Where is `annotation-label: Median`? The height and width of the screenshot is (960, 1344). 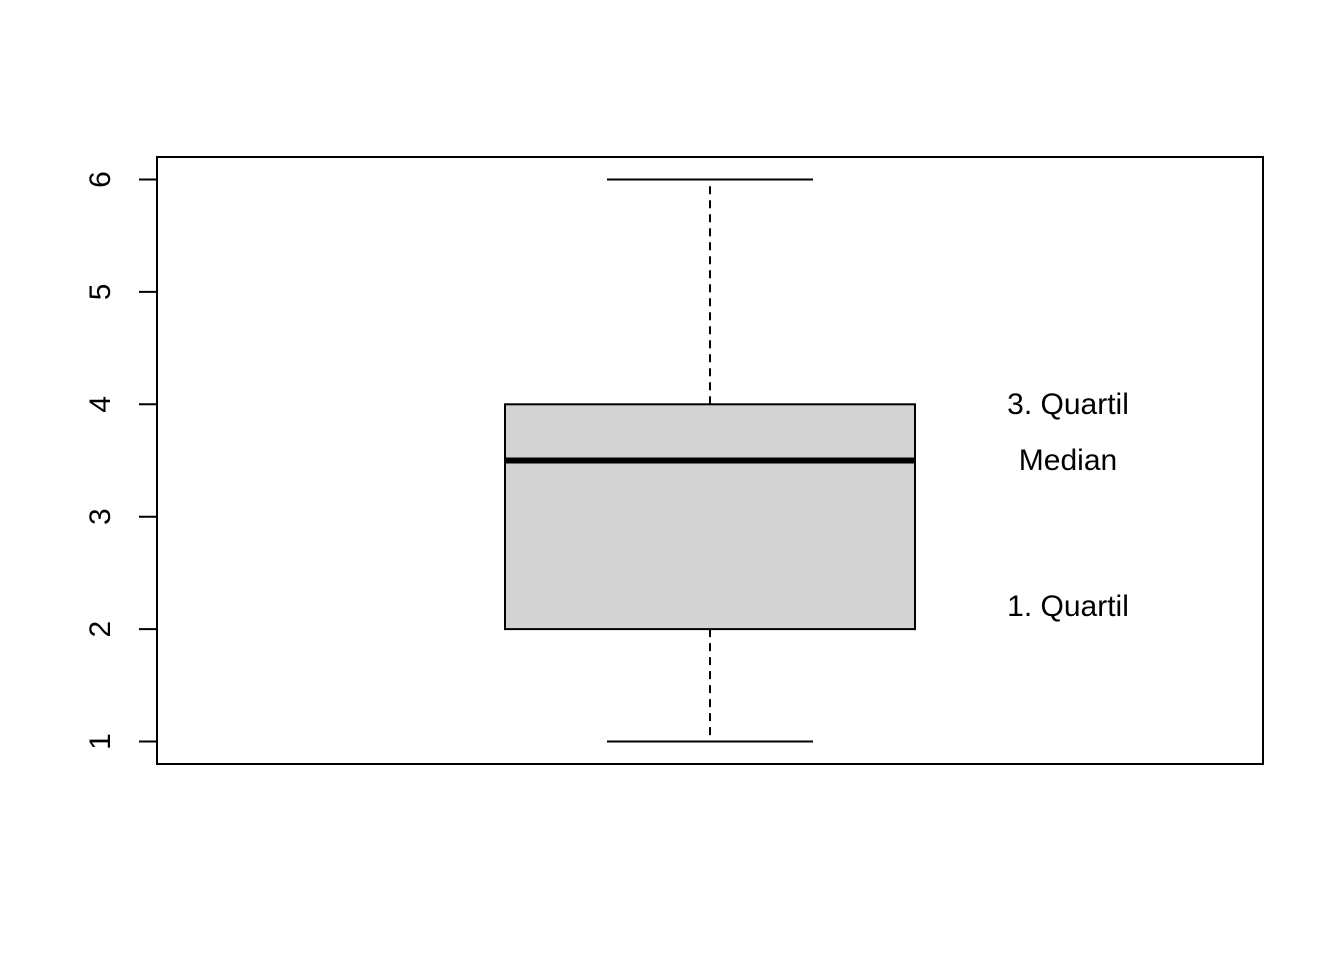
annotation-label: Median is located at coordinates (1068, 460).